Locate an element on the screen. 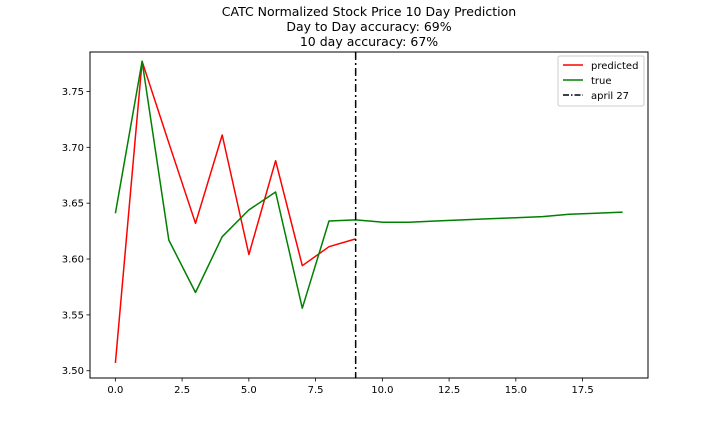 This screenshot has width=720, height=432. y-tick-label: 3.60 is located at coordinates (73, 260).